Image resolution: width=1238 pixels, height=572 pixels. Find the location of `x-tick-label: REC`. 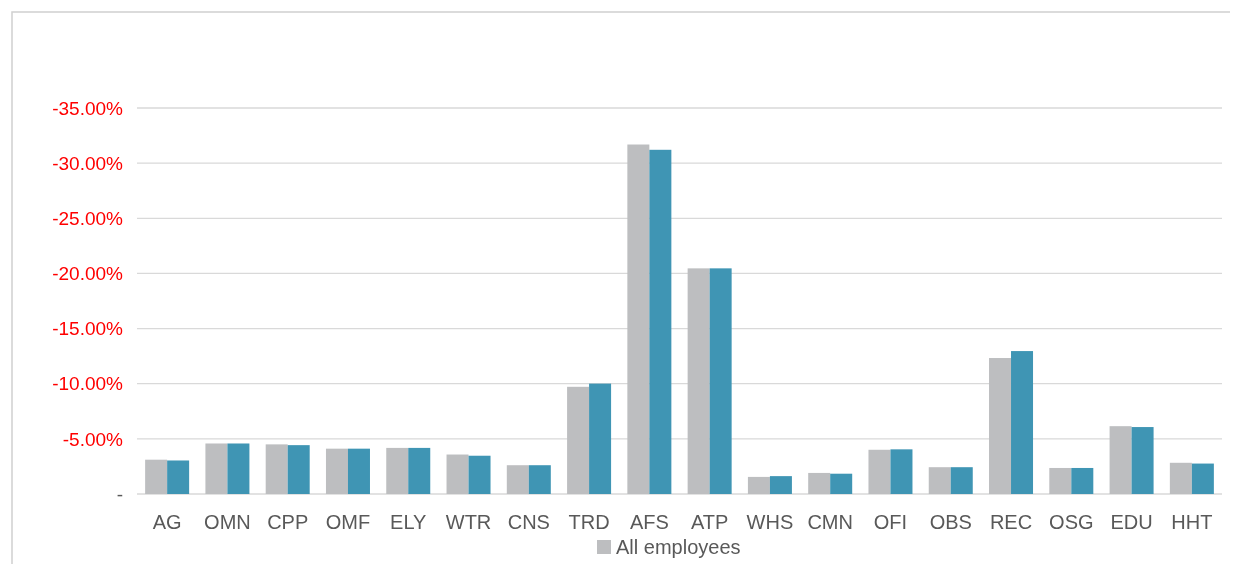

x-tick-label: REC is located at coordinates (1011, 522).